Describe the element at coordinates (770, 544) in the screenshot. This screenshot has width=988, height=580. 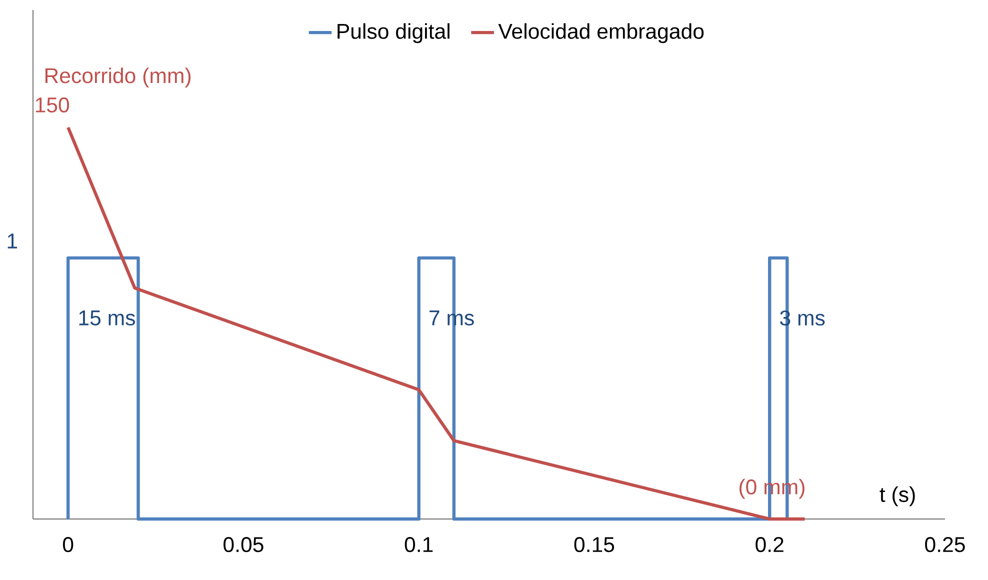
I see `x-tick-label: 0.2` at that location.